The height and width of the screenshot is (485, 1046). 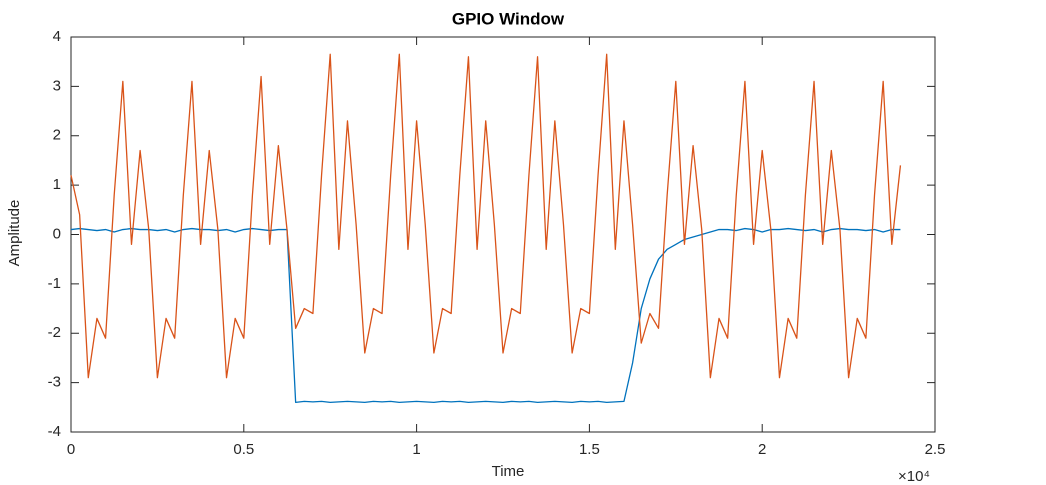 I want to click on x-tick-label: 1, so click(x=416, y=449).